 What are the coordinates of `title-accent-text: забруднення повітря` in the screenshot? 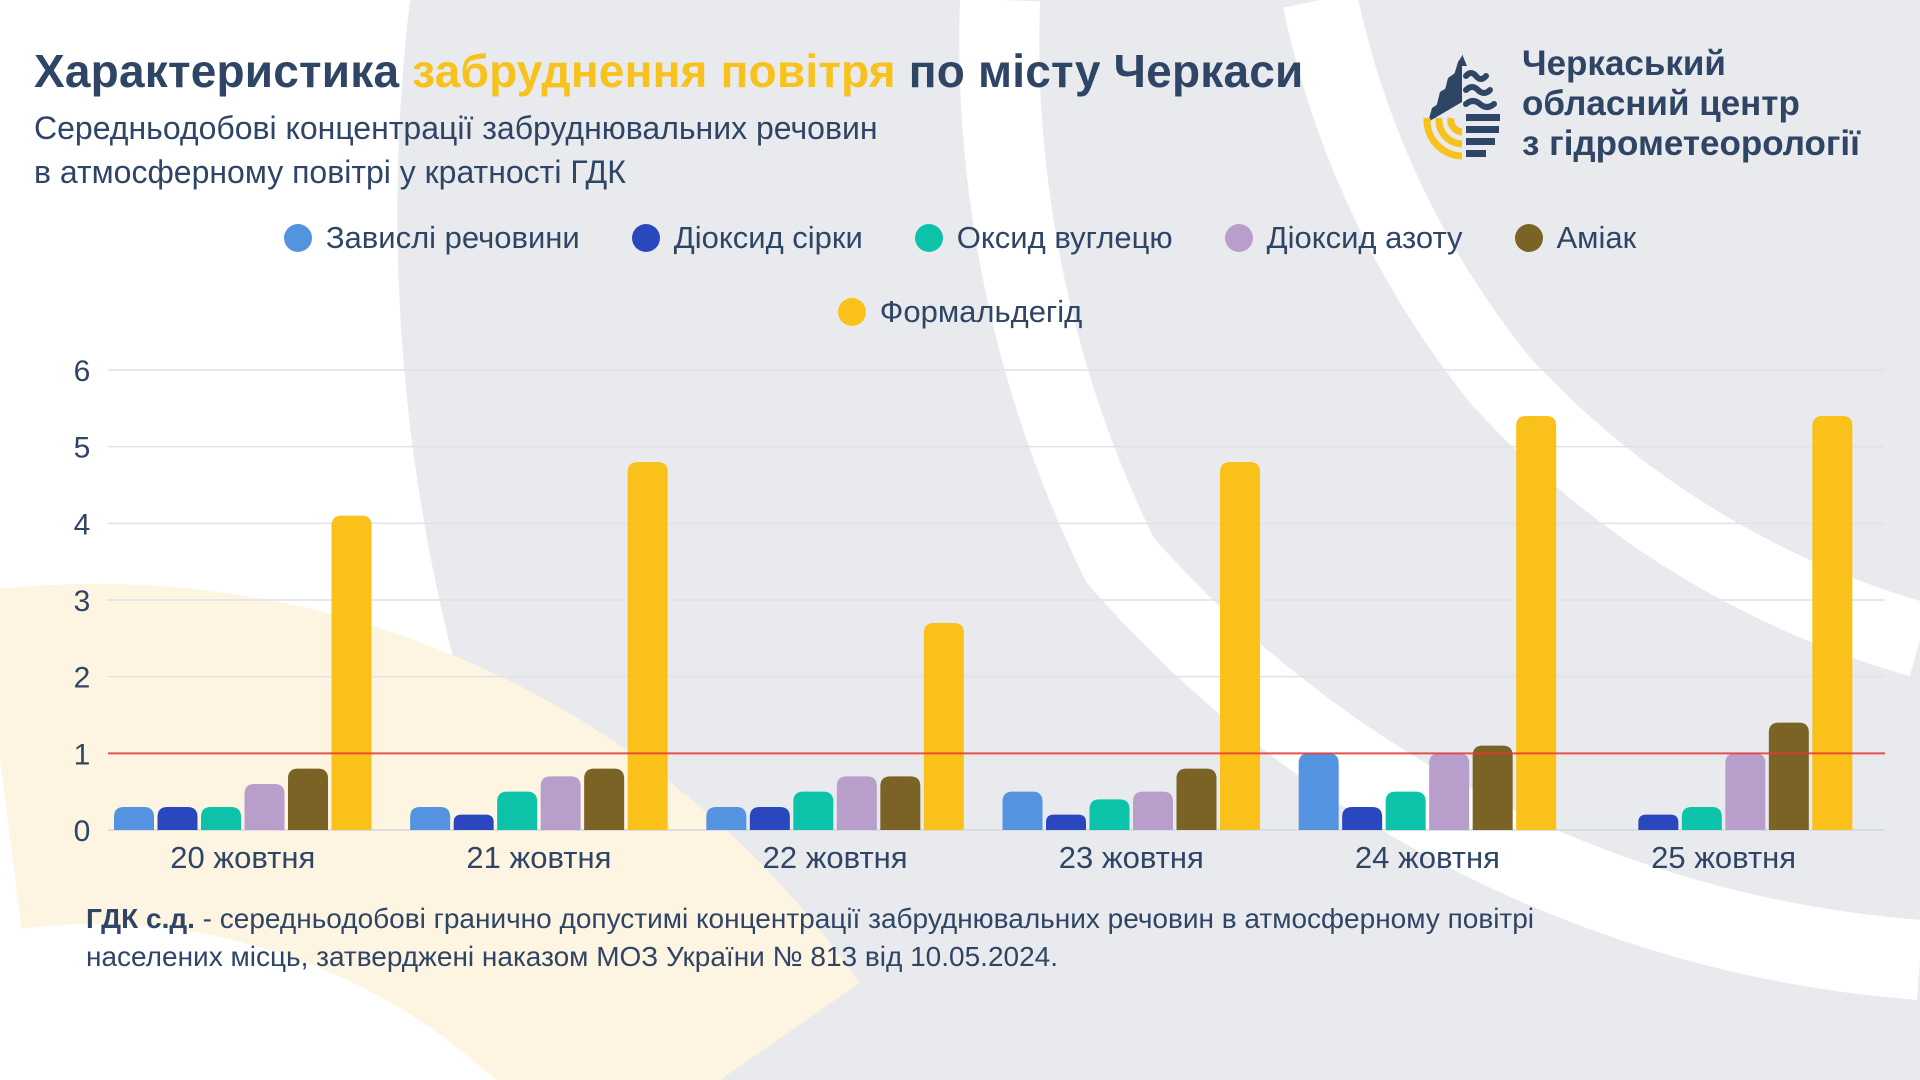 It's located at (654, 71).